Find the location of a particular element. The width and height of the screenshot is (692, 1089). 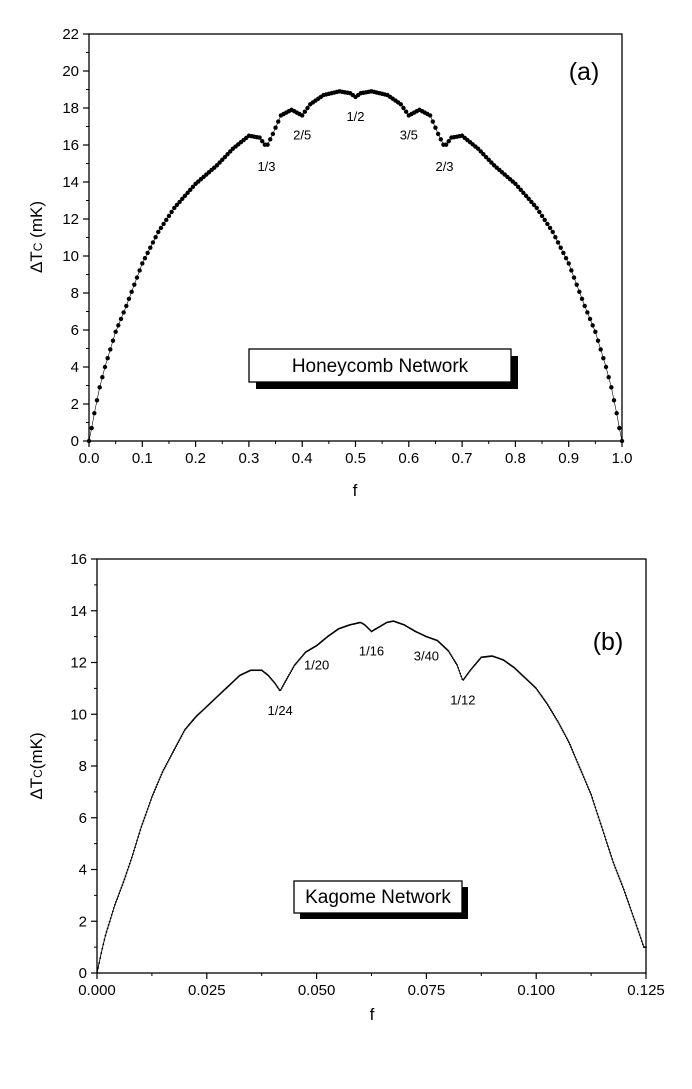

x-tick-label: 0.2 is located at coordinates (195, 458).